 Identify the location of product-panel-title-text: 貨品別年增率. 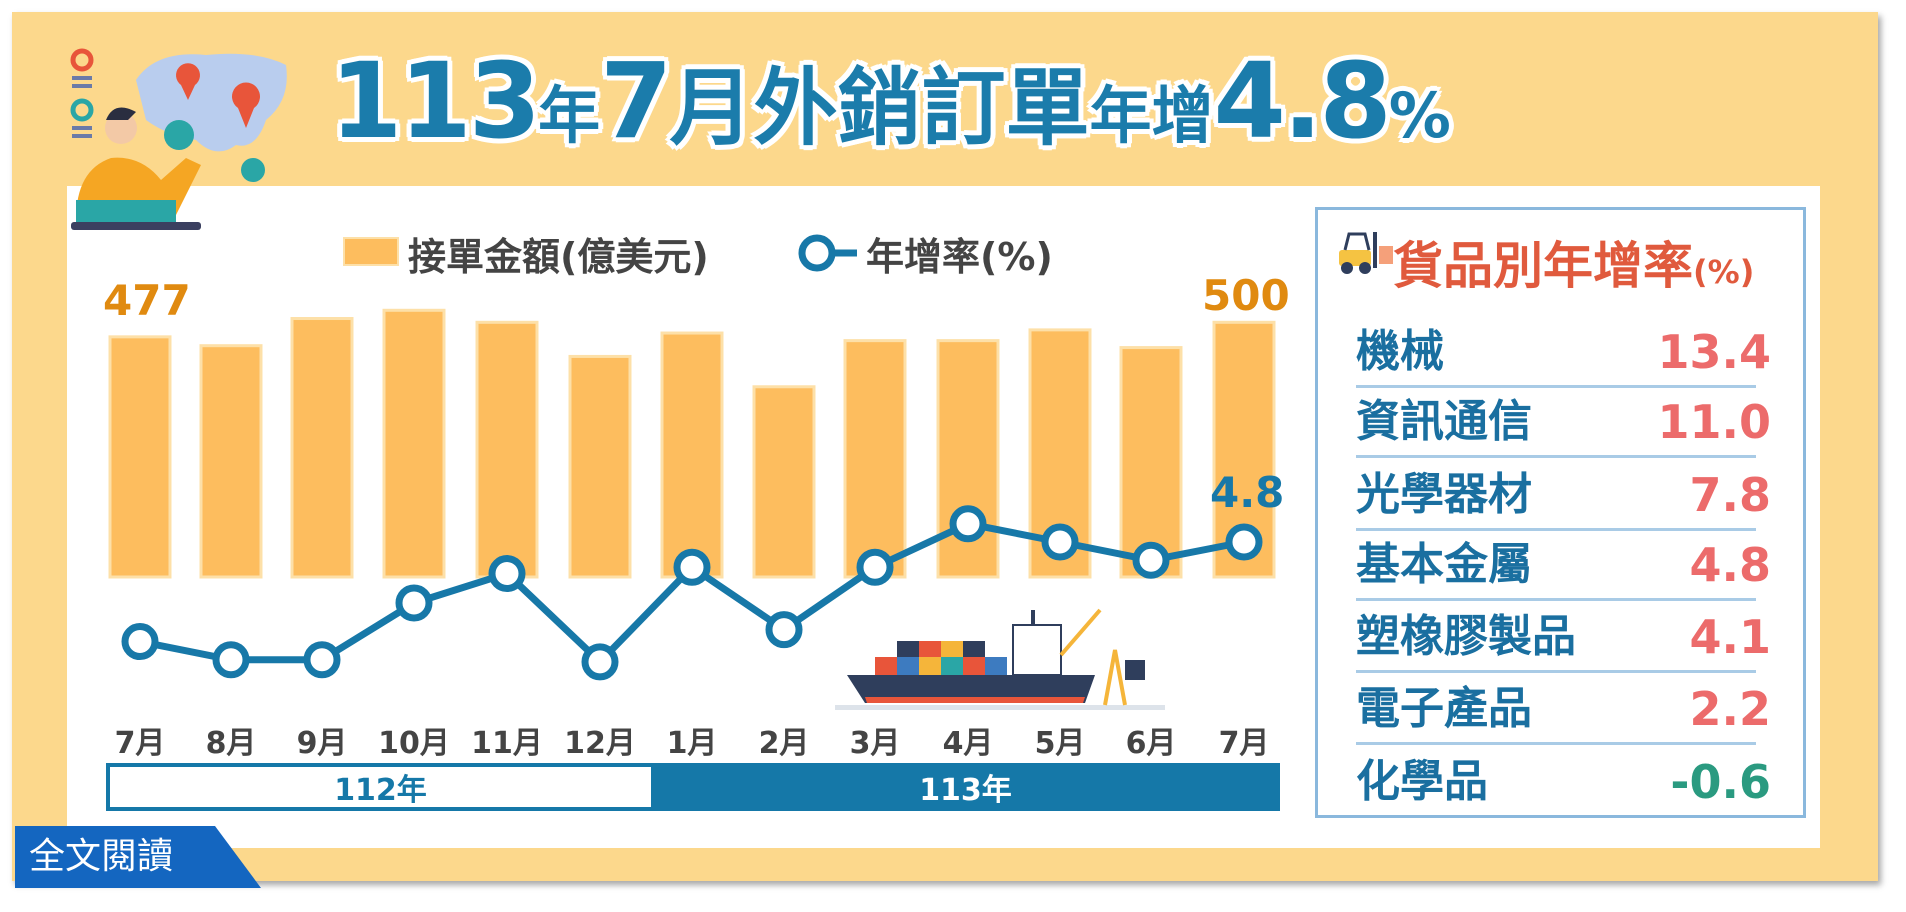
(1543, 266).